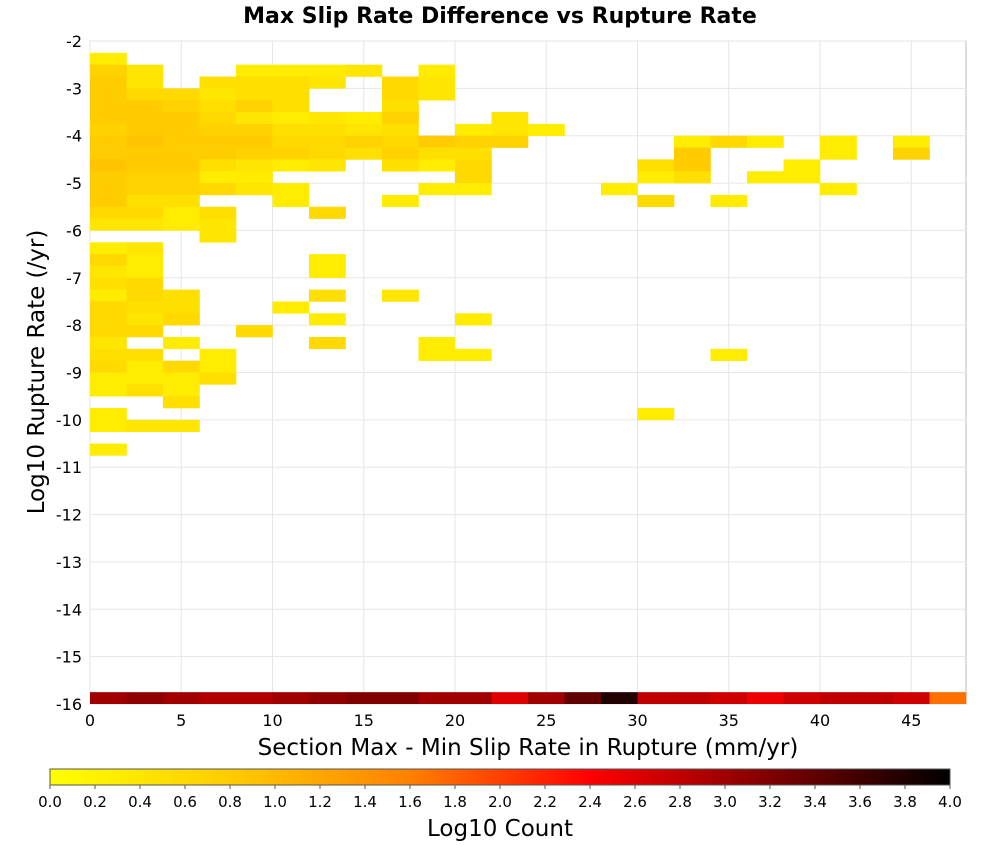  What do you see at coordinates (185, 802) in the screenshot?
I see `colorbar-tick-label: 0.6` at bounding box center [185, 802].